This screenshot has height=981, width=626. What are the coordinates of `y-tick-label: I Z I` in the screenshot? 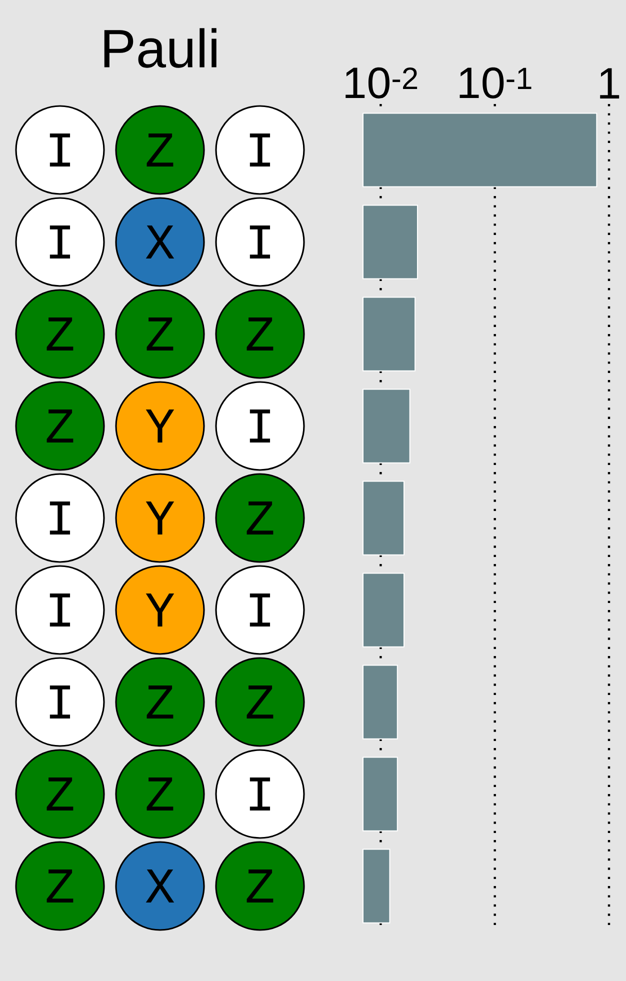 It's located at (160, 150).